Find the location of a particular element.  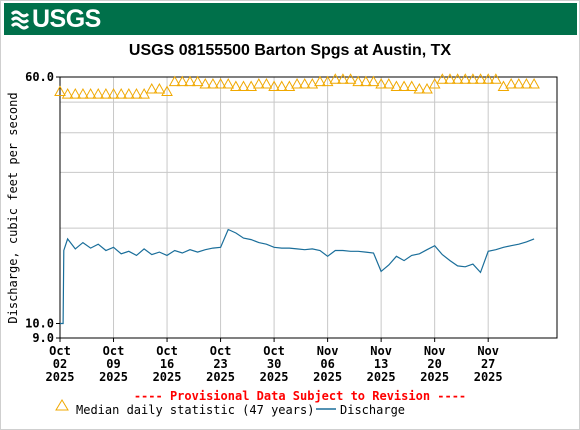

legend-median-label: Median daily statistic (47 years) is located at coordinates (195, 410).